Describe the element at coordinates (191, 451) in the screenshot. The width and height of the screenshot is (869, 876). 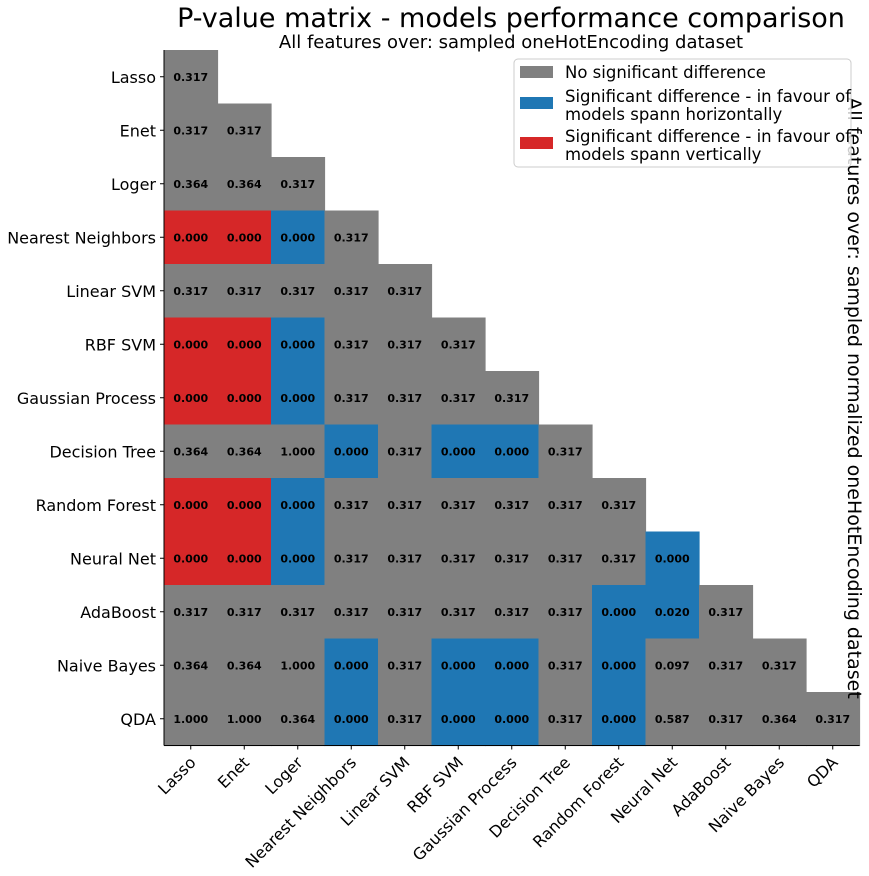
I see `heatmap-cell-decision-tree-lasso` at that location.